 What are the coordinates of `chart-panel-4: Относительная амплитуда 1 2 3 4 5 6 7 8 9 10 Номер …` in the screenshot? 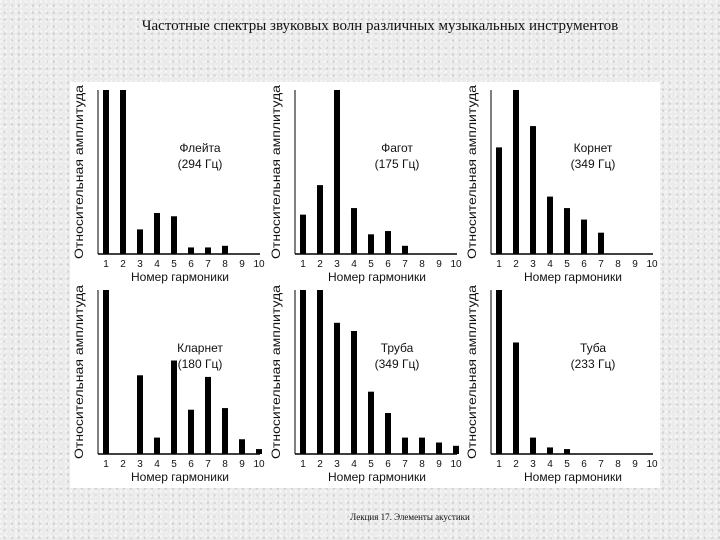 It's located at (168, 384).